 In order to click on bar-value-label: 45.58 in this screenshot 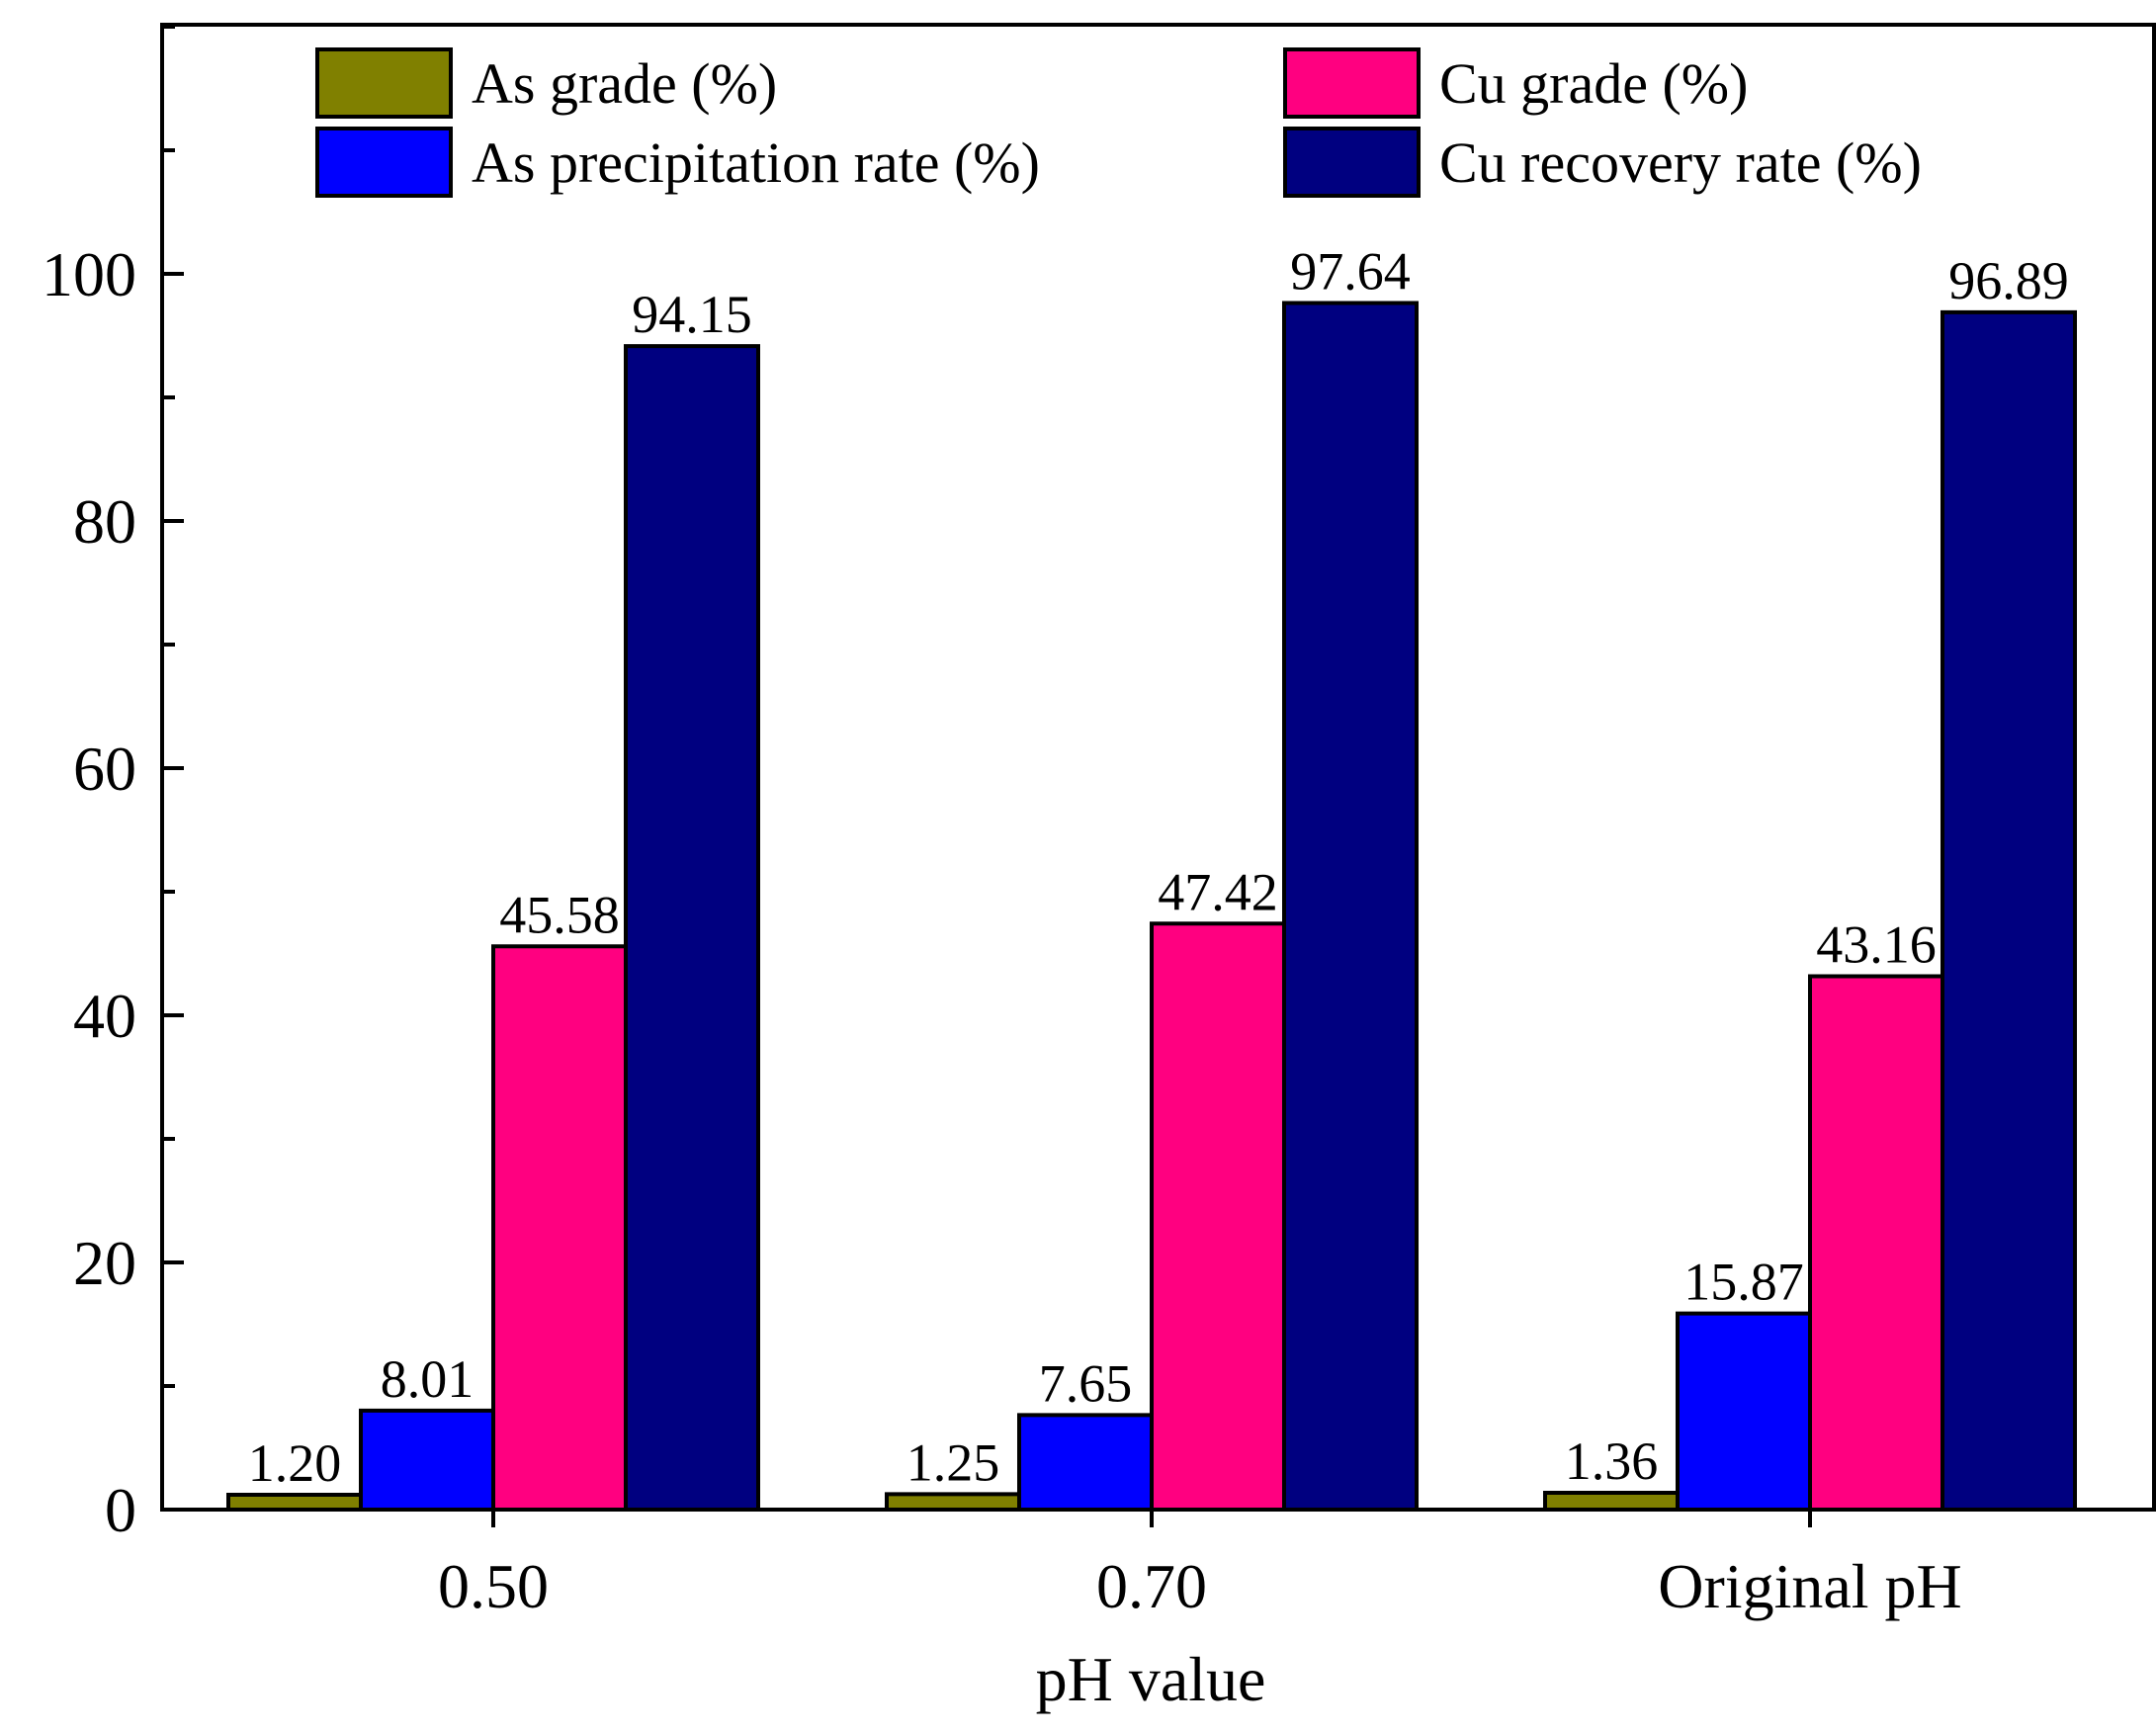, I will do `click(559, 914)`.